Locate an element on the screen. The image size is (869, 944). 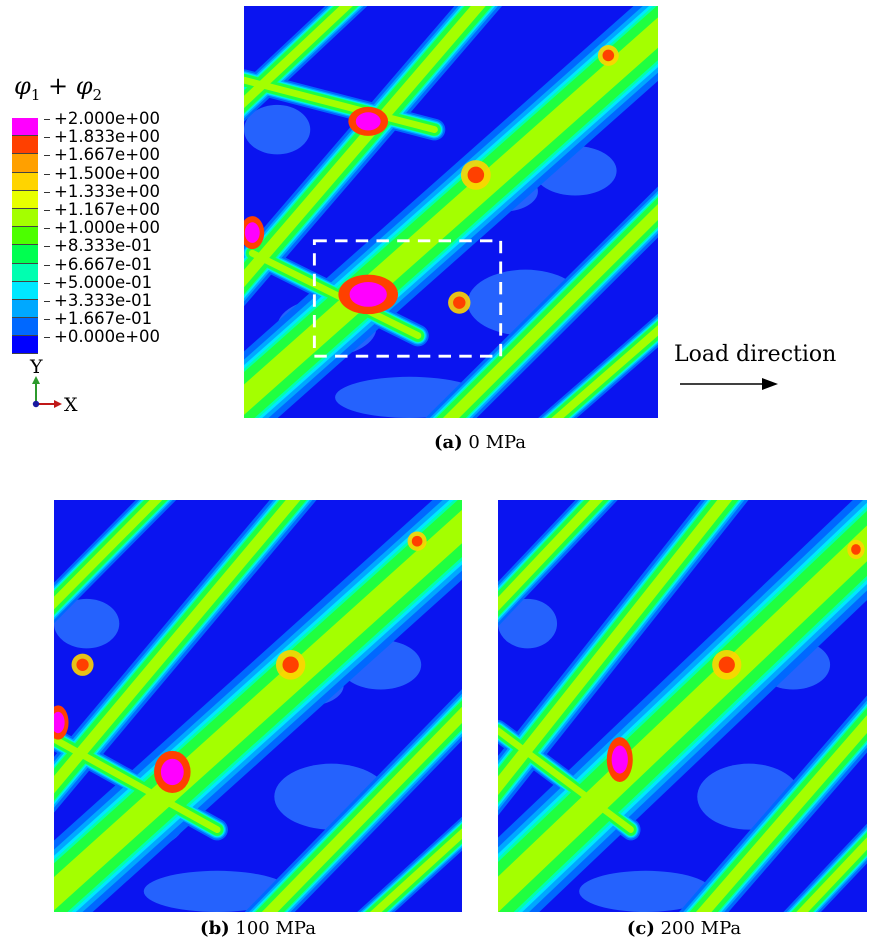
legend-title-var2: φ is located at coordinates (84, 86).